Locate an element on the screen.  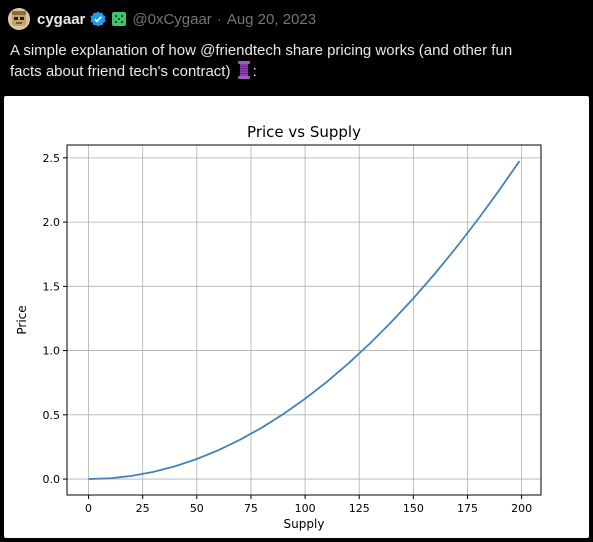
y-tick-label: 0.0 is located at coordinates (52, 479).